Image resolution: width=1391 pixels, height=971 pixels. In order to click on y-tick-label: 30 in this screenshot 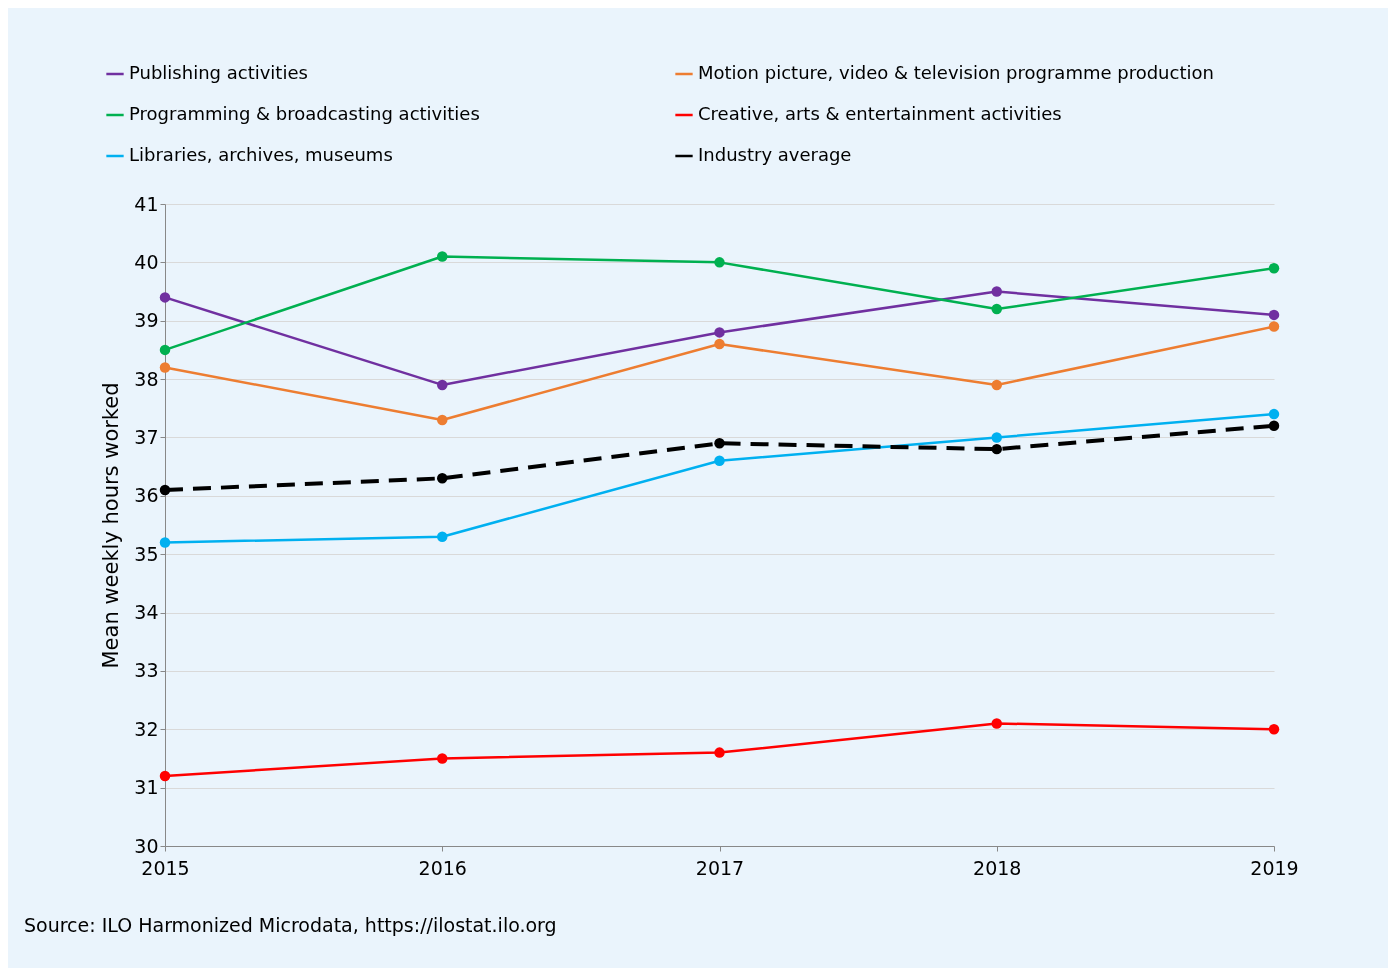, I will do `click(146, 845)`.